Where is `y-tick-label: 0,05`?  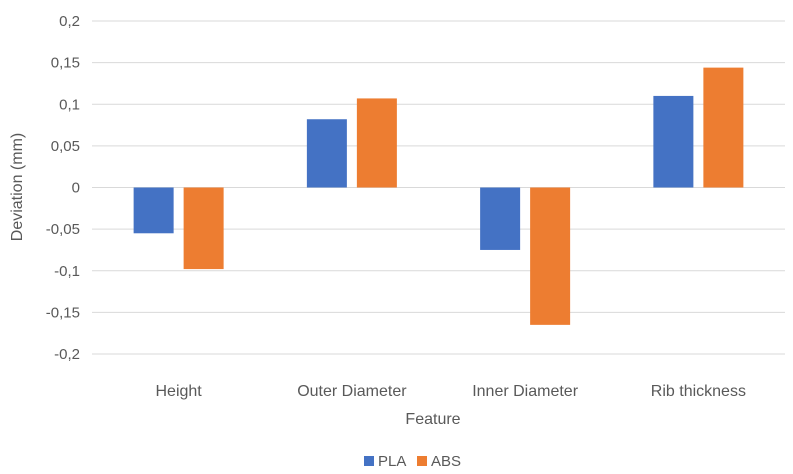 y-tick-label: 0,05 is located at coordinates (65, 146).